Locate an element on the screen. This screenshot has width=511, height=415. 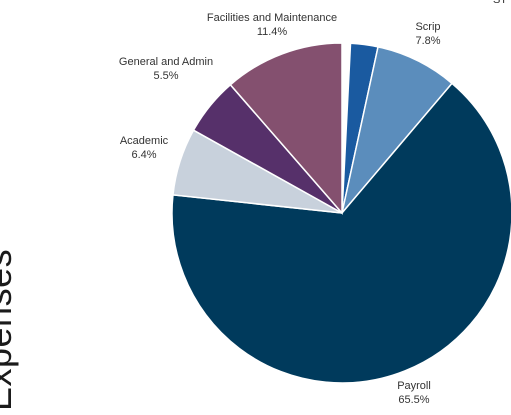
slice-value-general-and-admin: 5.5% is located at coordinates (165, 76).